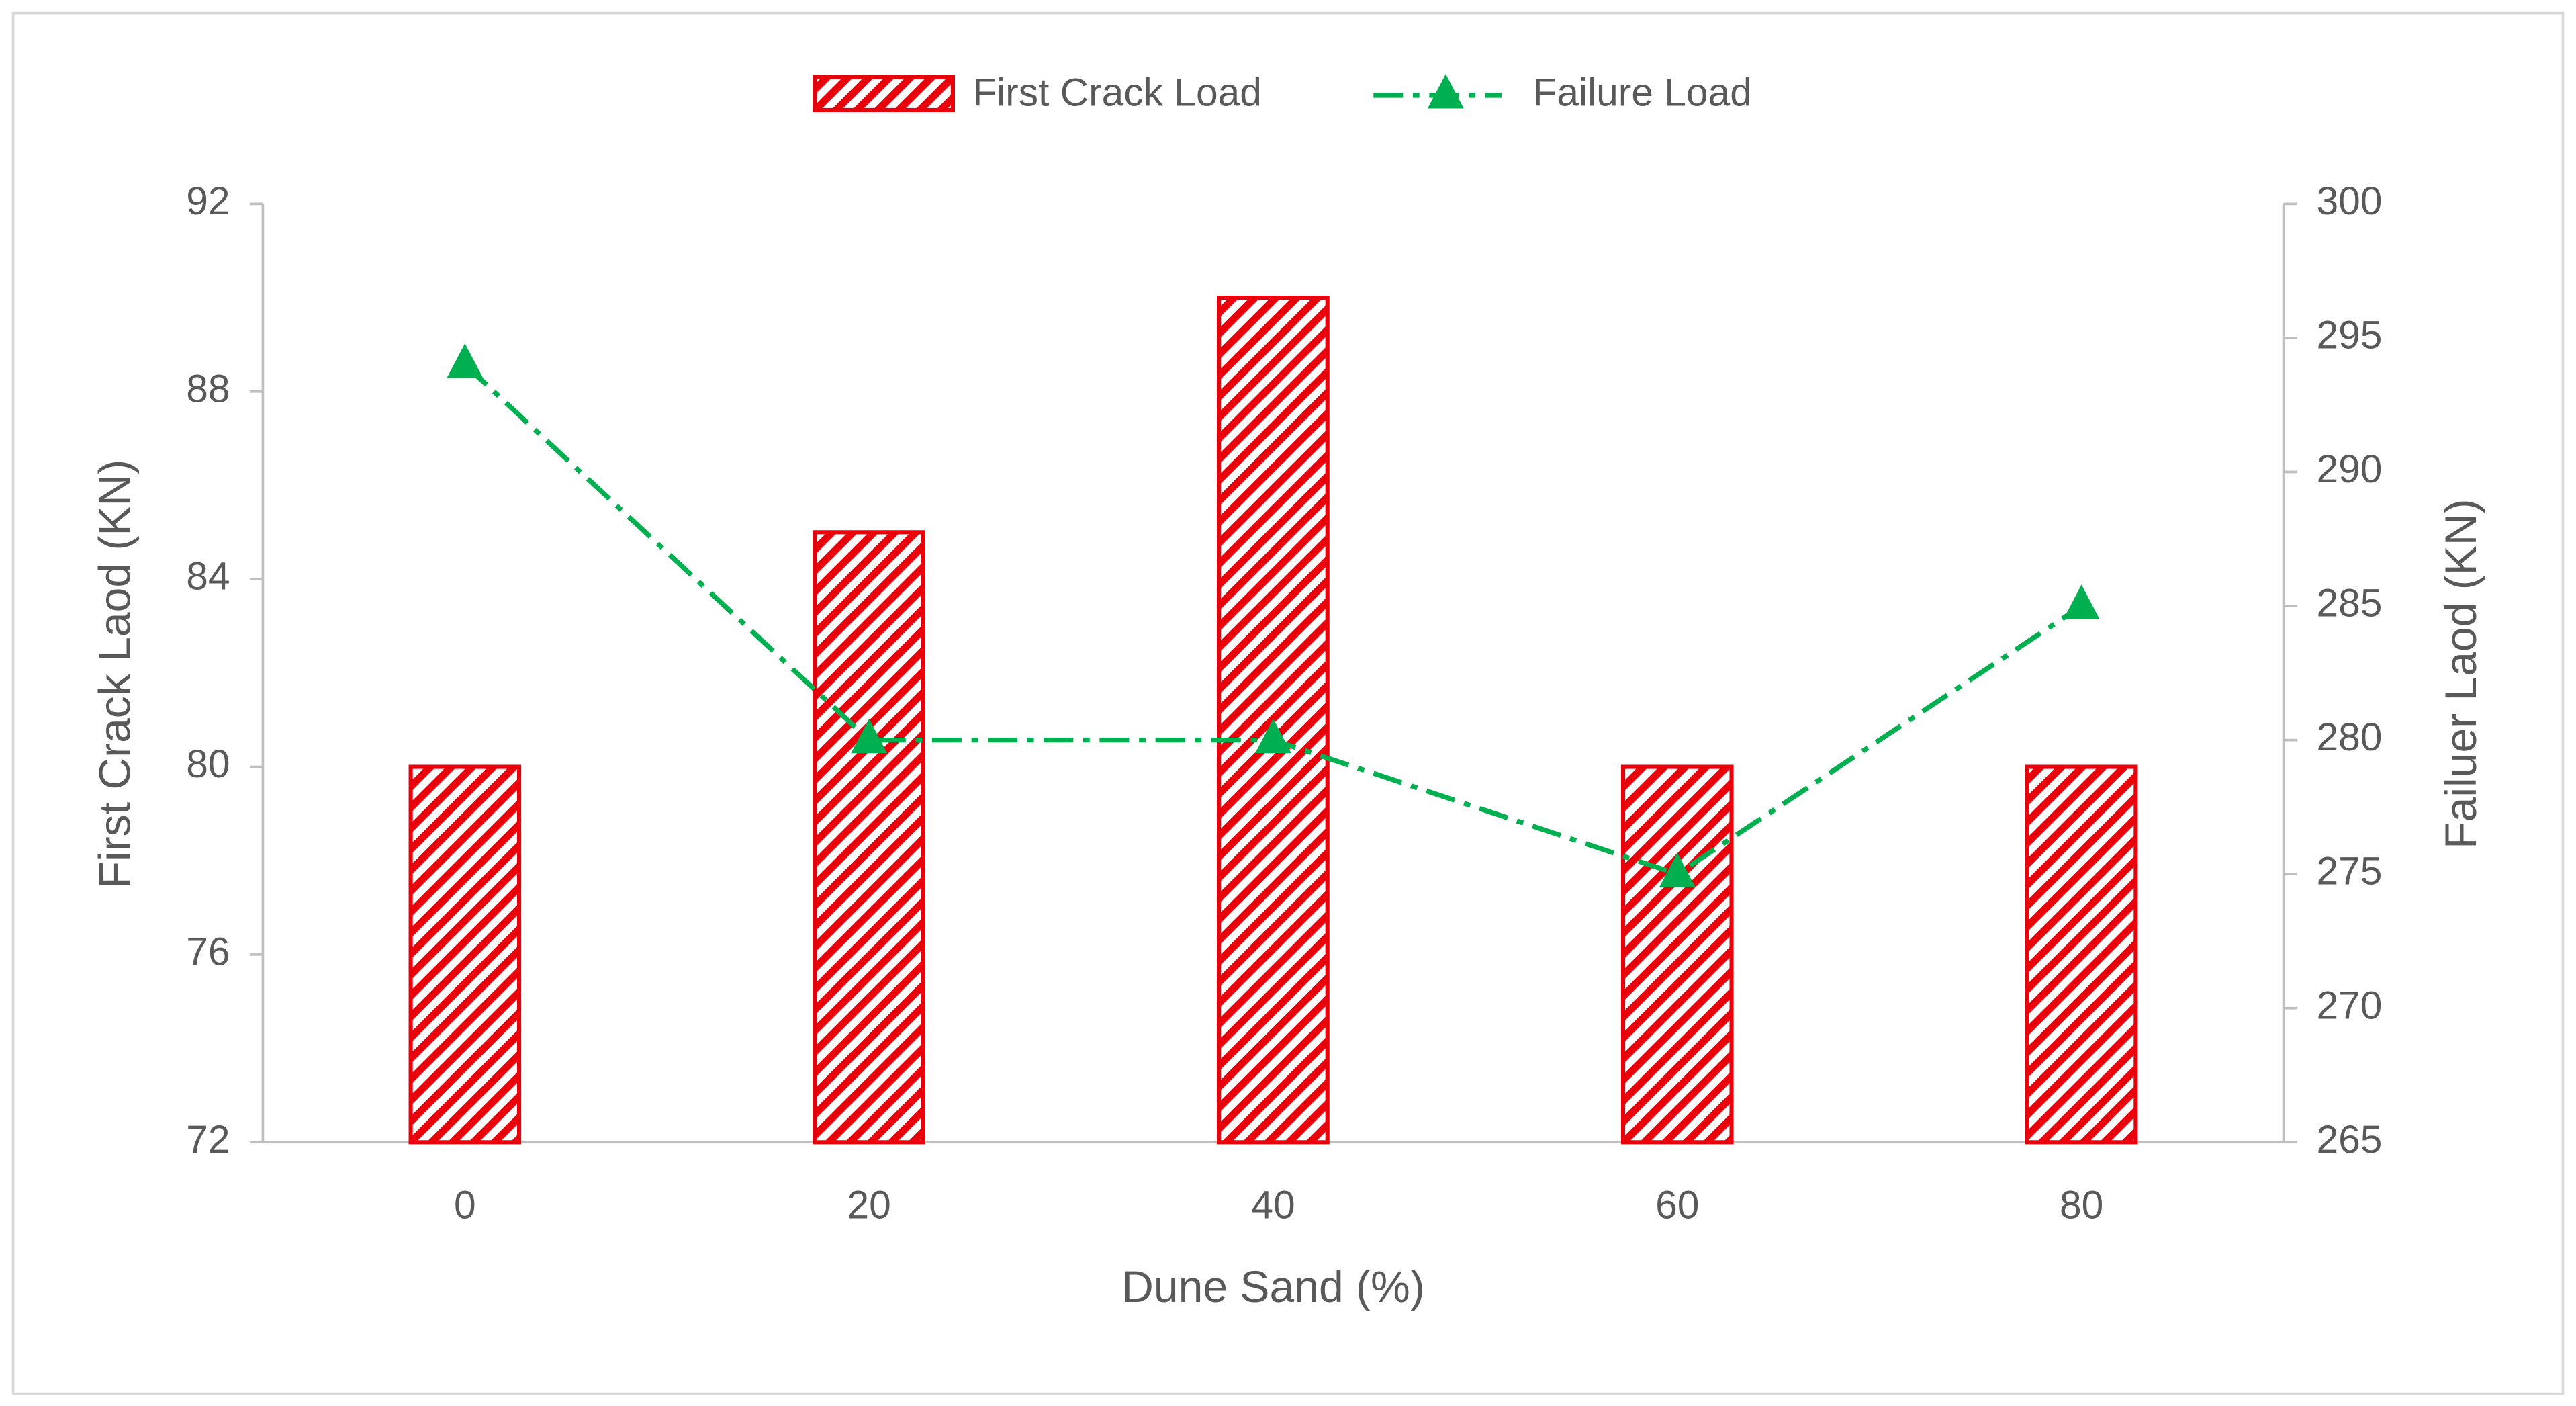  Describe the element at coordinates (1273, 1205) in the screenshot. I see `x-tick-label: 40` at that location.